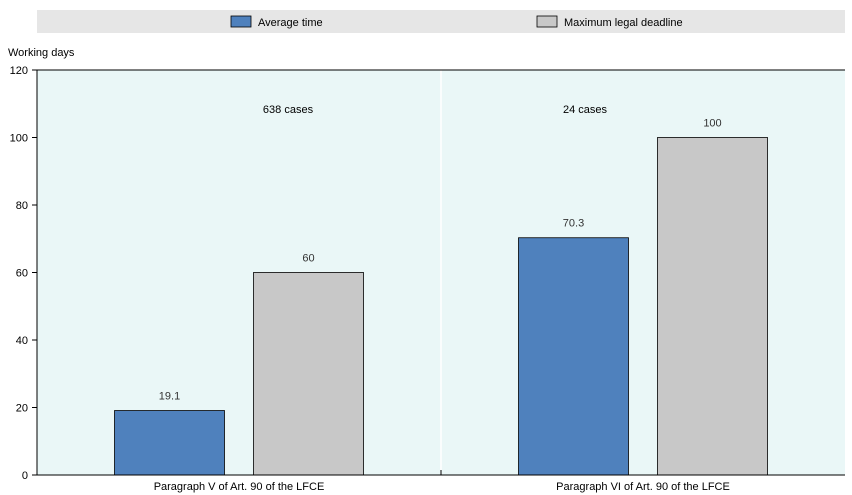 The image size is (852, 495). I want to click on y-tick-label-0: 0, so click(25, 476).